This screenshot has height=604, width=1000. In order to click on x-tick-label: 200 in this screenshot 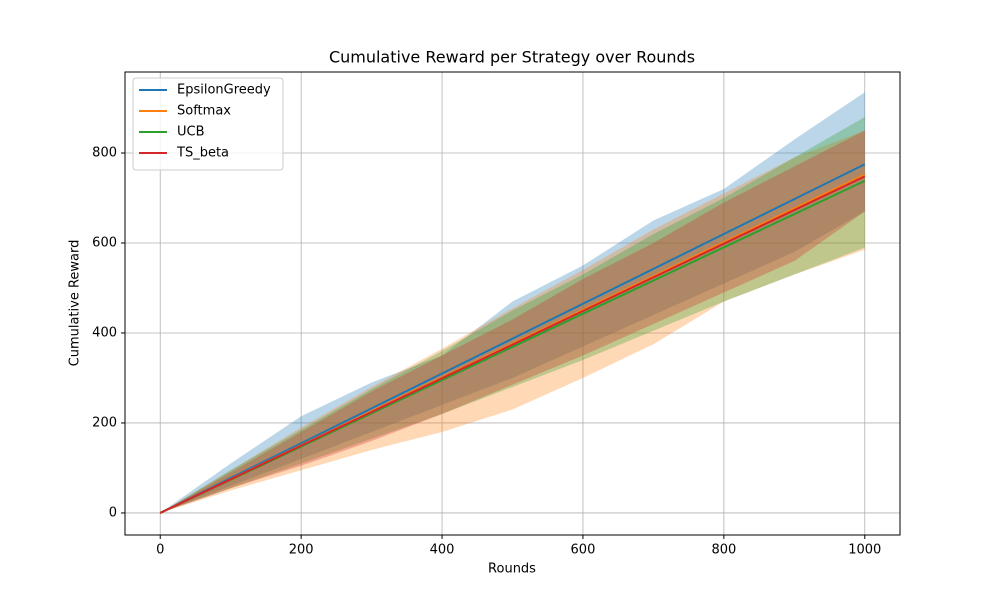, I will do `click(301, 550)`.